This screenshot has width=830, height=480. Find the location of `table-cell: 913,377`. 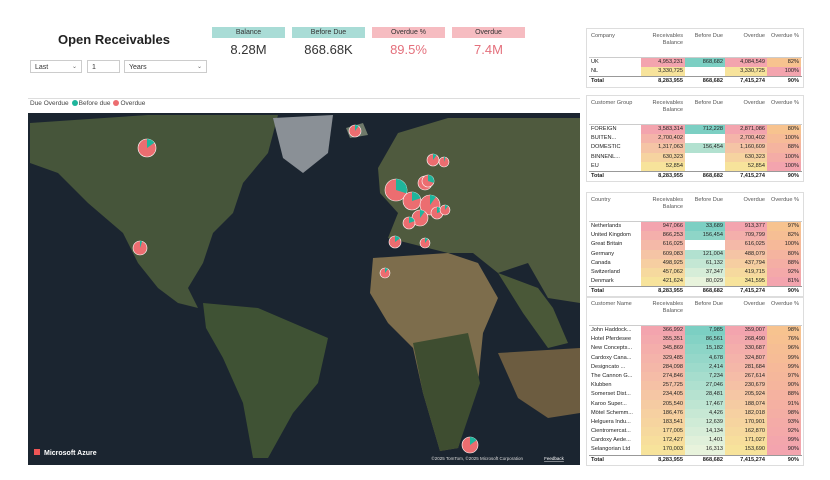

table-cell: 913,377 is located at coordinates (746, 227).